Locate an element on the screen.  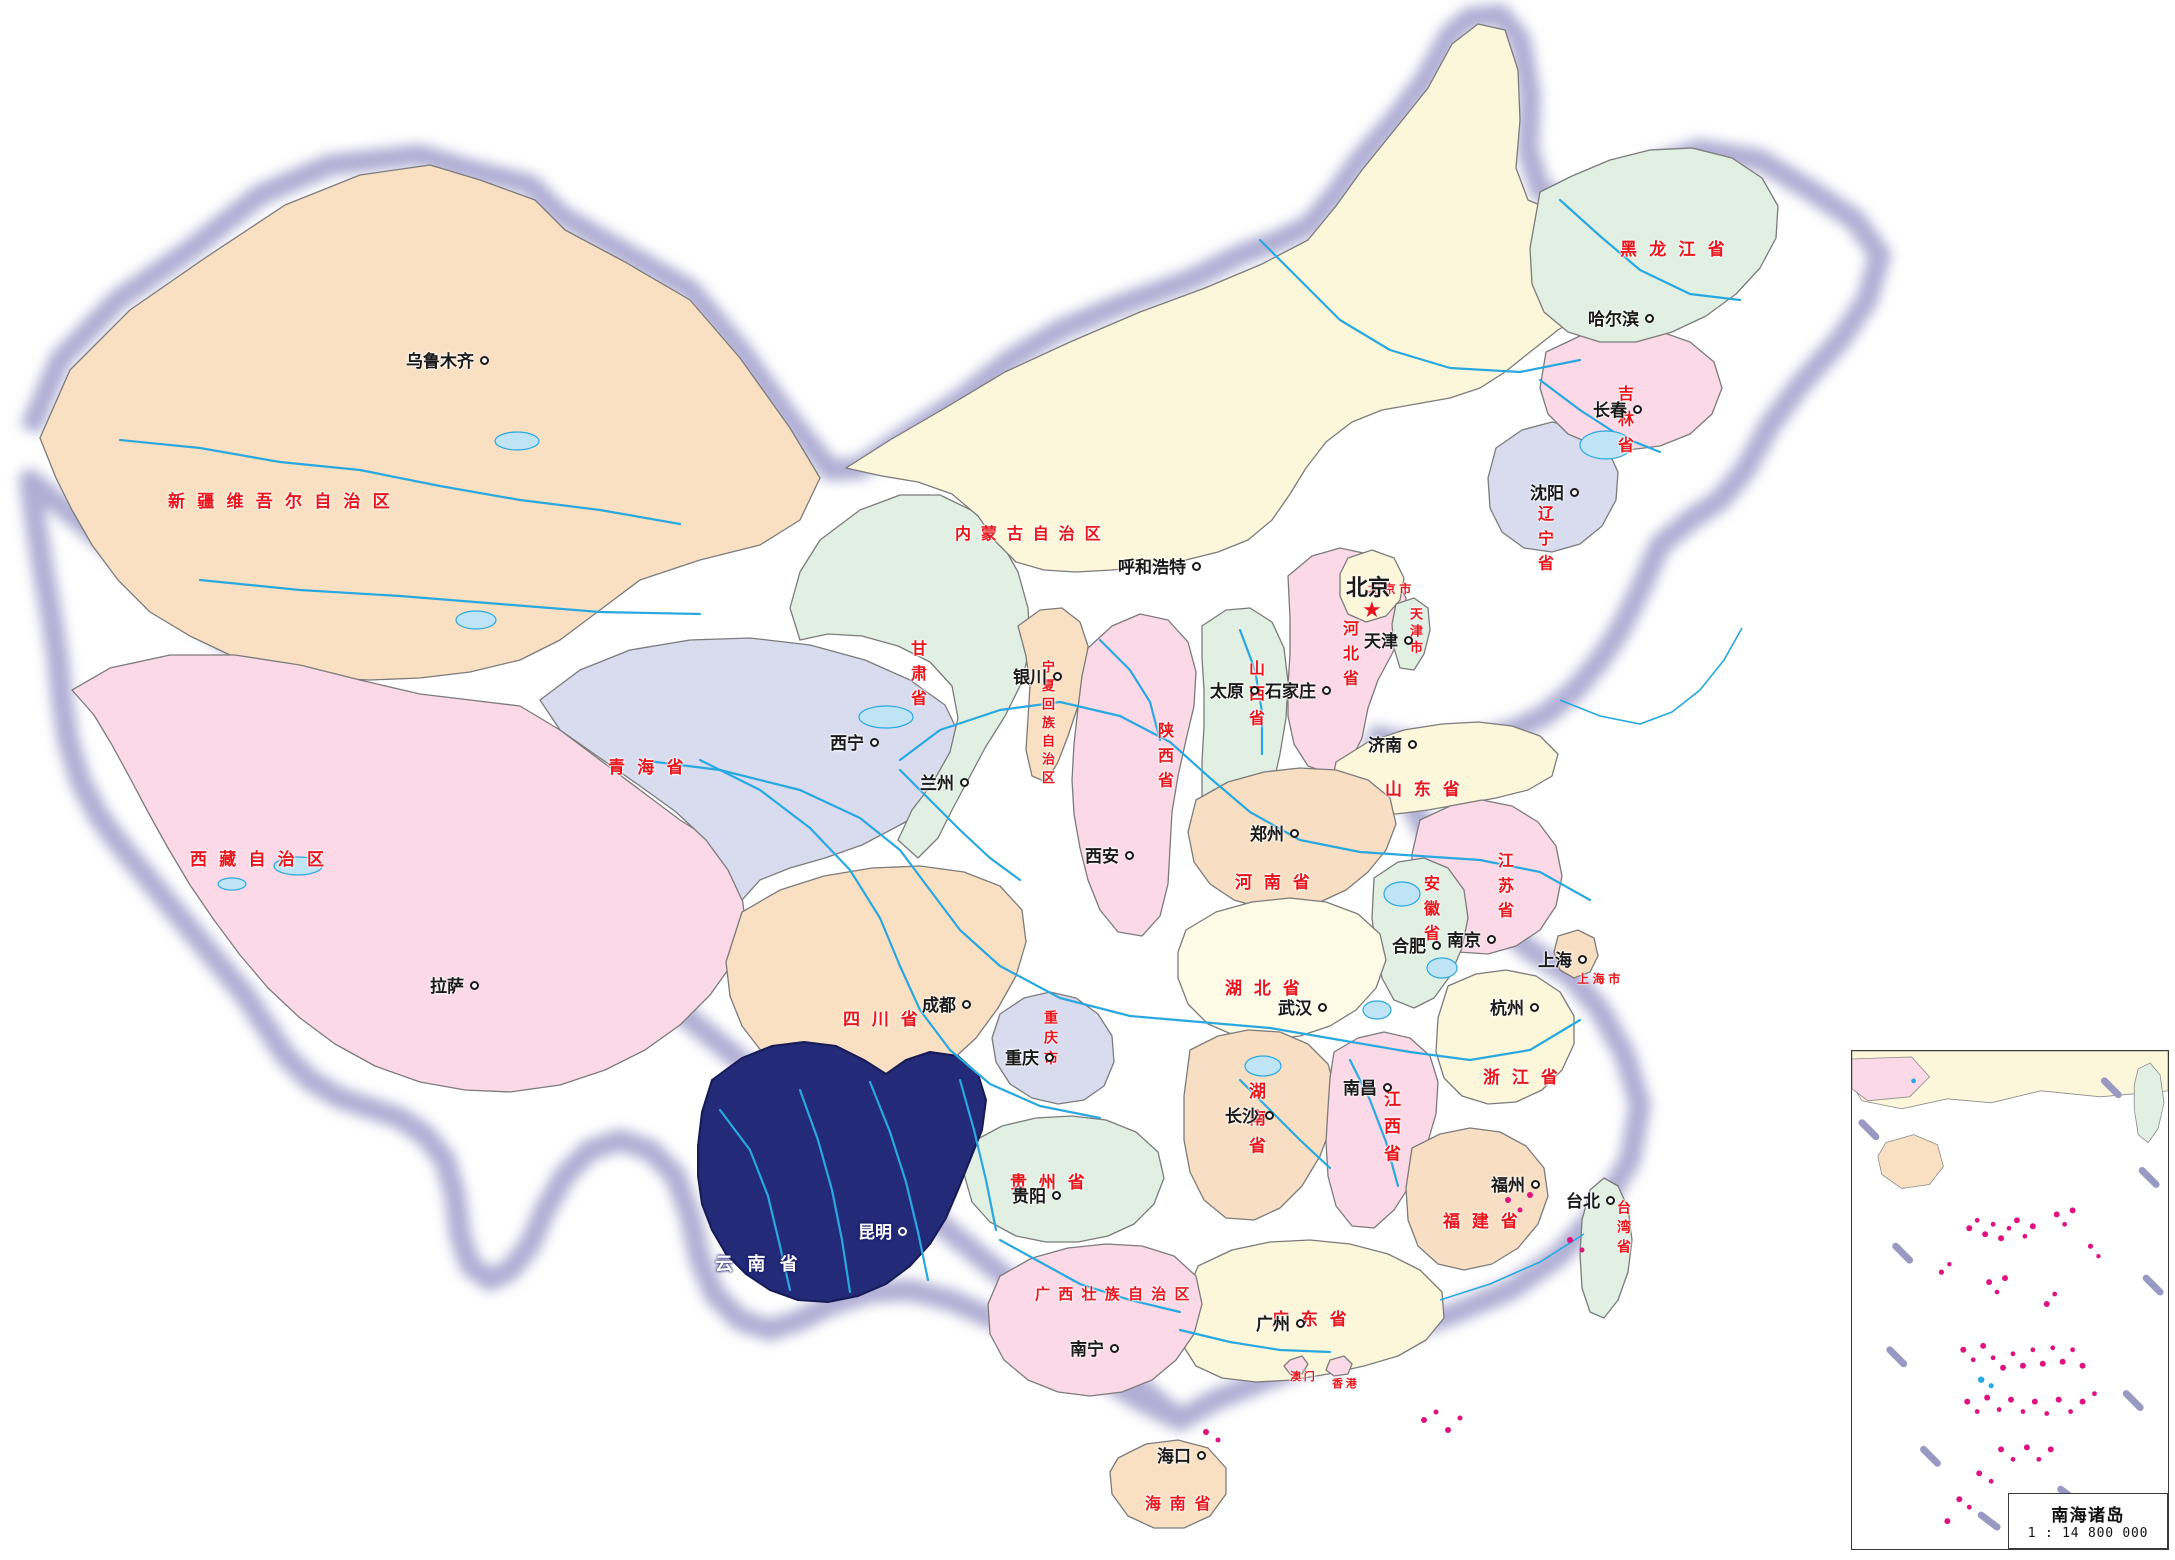
province-taiwan is located at coordinates (1606, 1248).